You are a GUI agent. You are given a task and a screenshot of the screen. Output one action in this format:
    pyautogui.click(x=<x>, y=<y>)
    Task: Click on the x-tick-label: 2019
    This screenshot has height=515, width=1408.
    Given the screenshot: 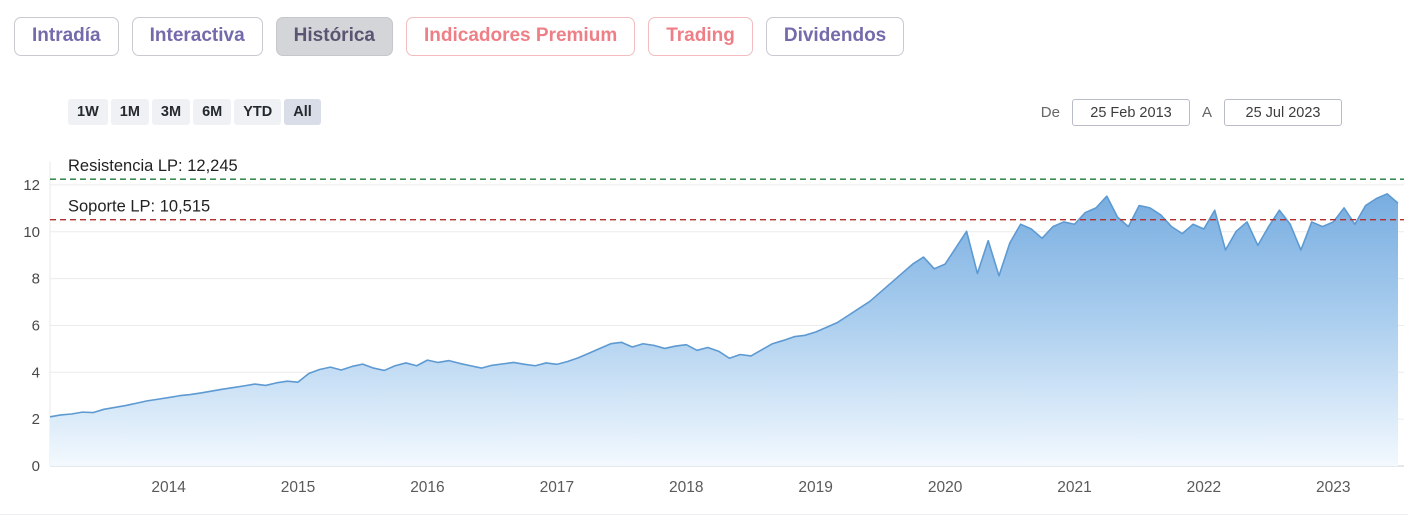 What is the action you would take?
    pyautogui.click(x=815, y=487)
    